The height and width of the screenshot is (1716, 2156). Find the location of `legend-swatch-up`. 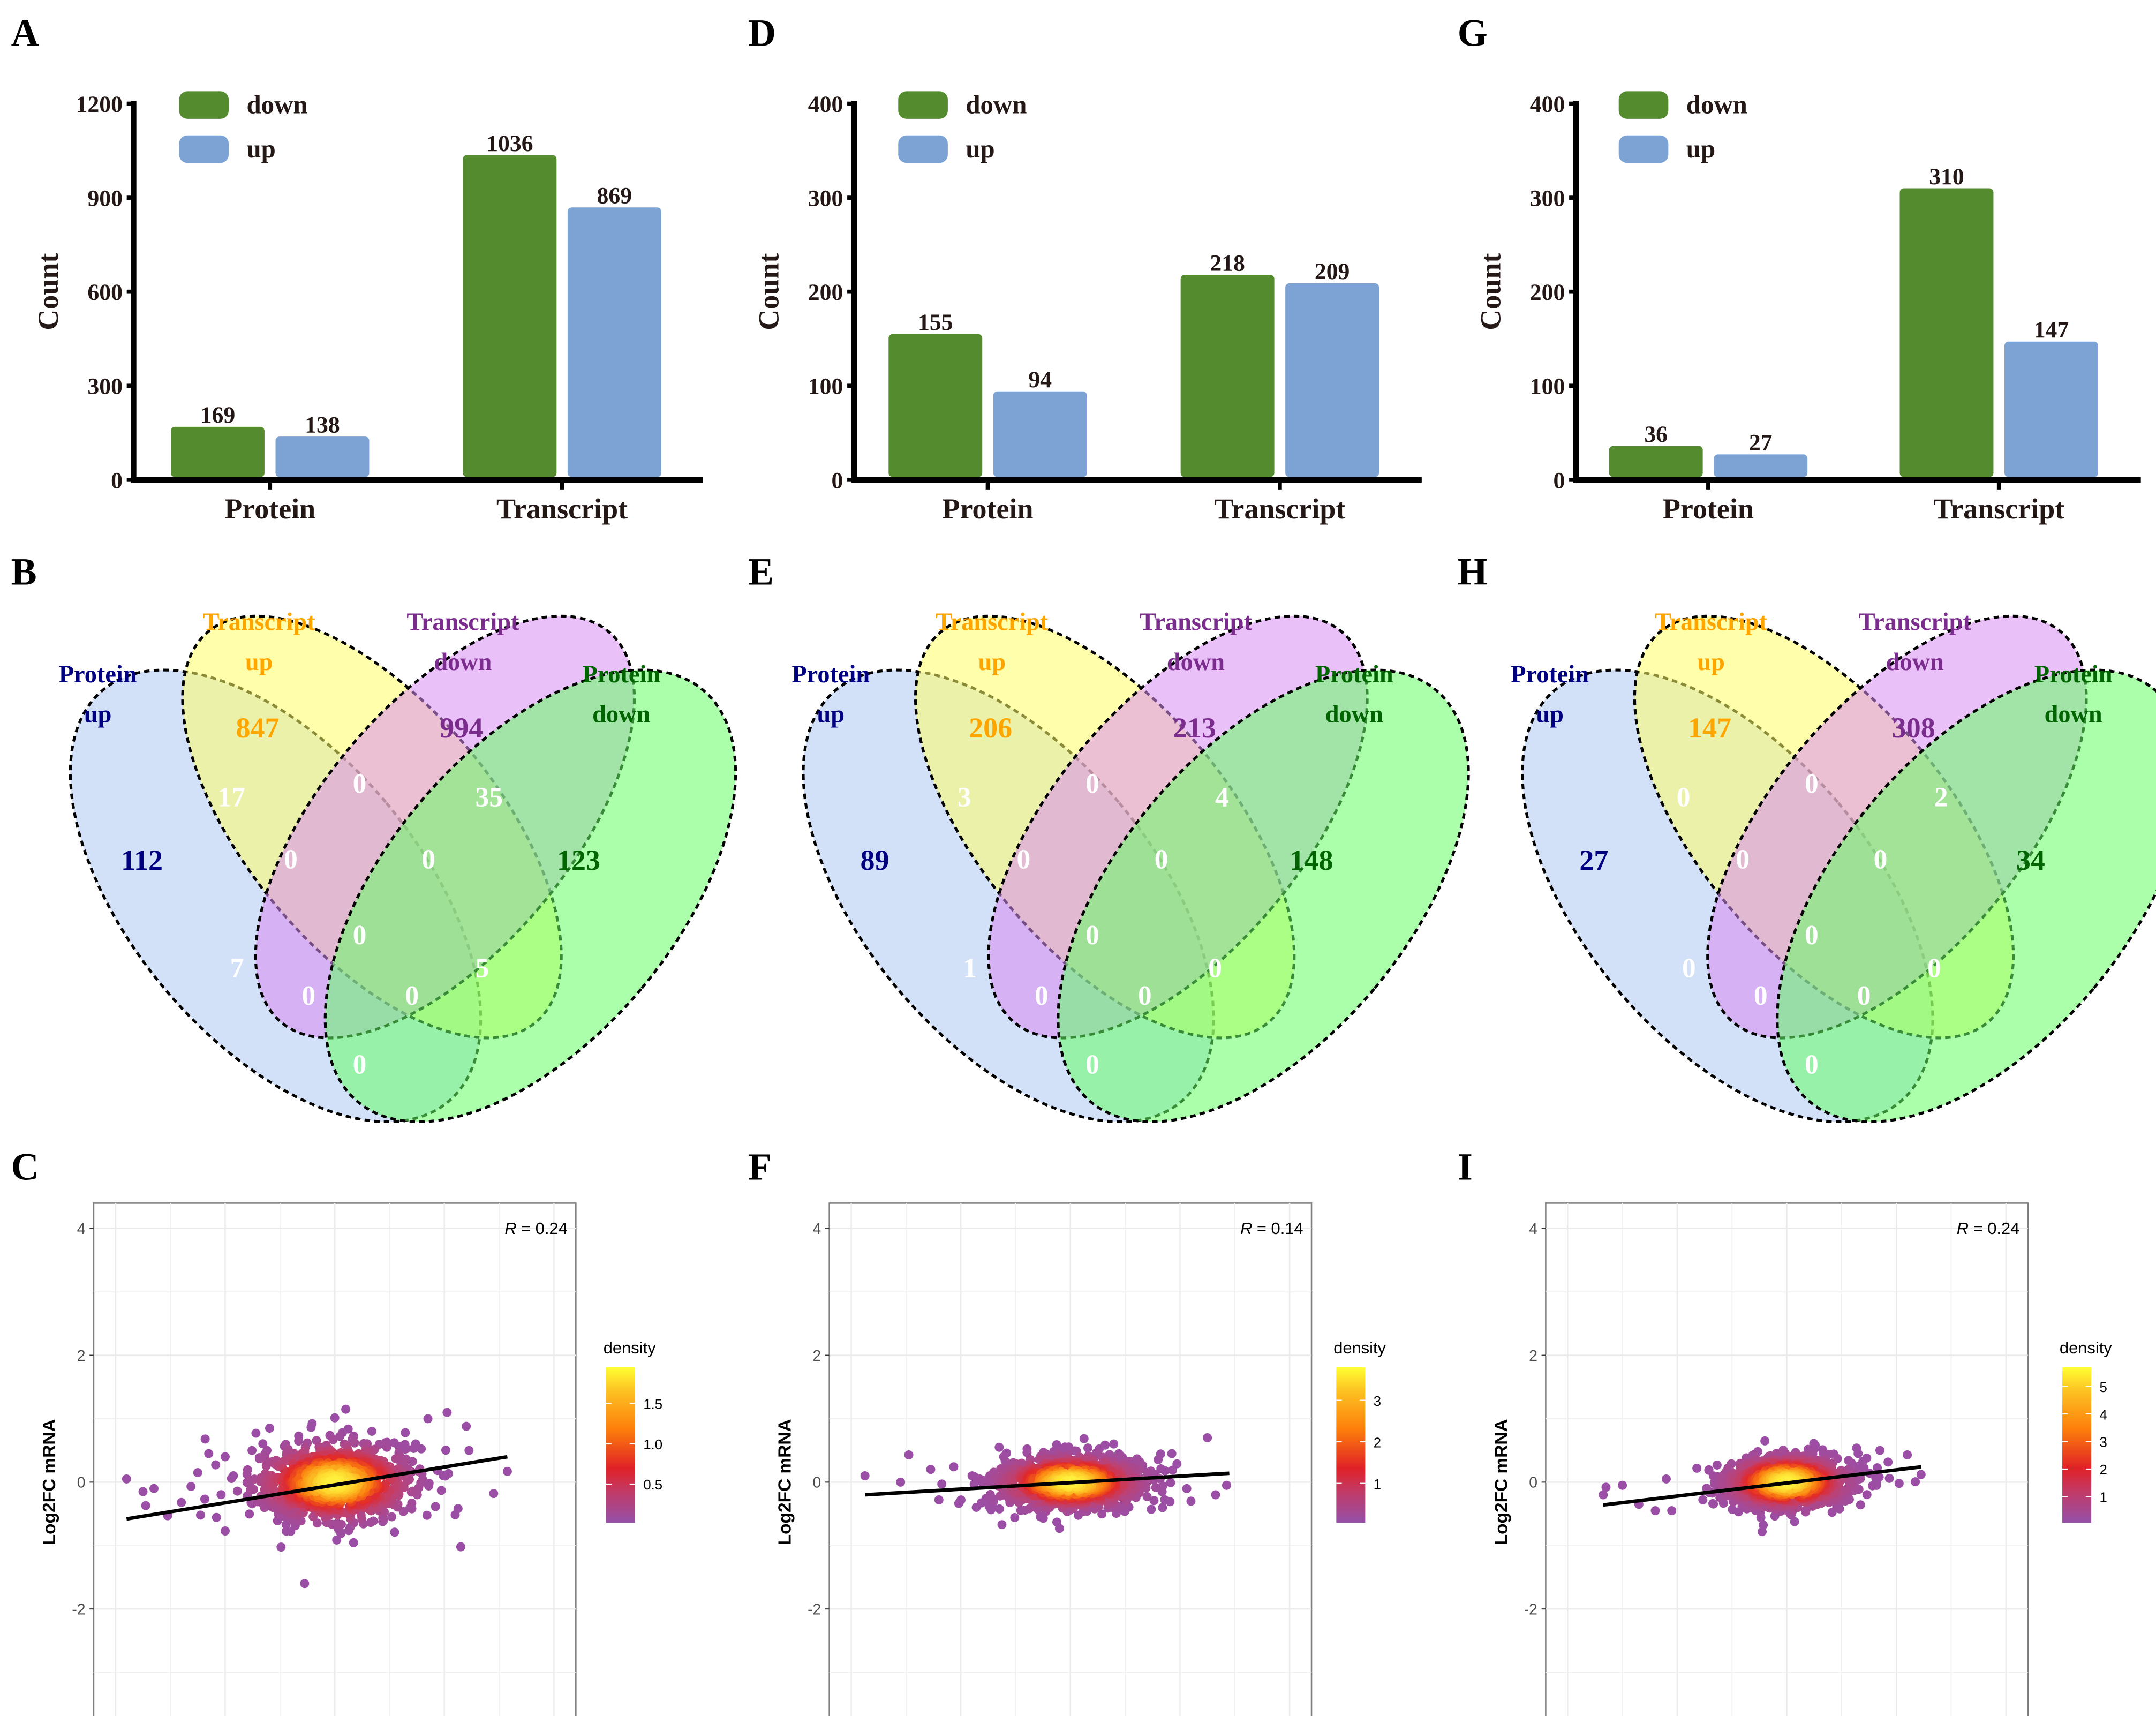

legend-swatch-up is located at coordinates (1643, 149).